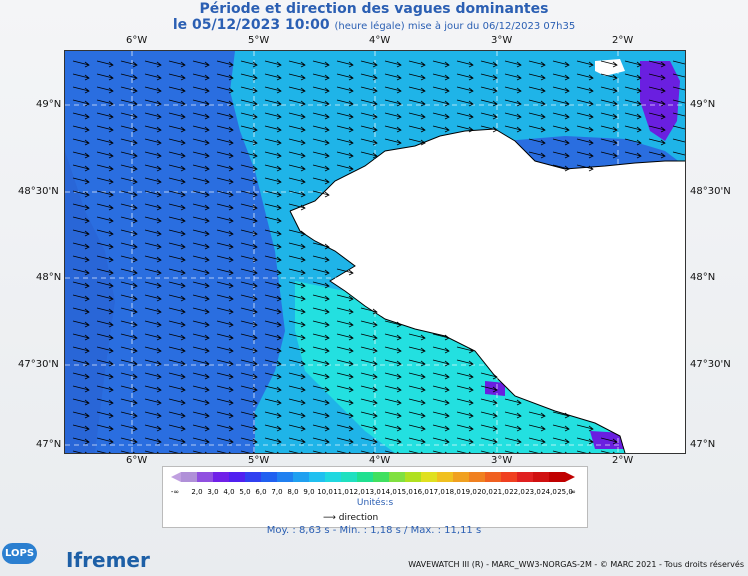 The image size is (748, 576). Describe the element at coordinates (38, 364) in the screenshot. I see `lat-label-left: 47°30'N` at that location.